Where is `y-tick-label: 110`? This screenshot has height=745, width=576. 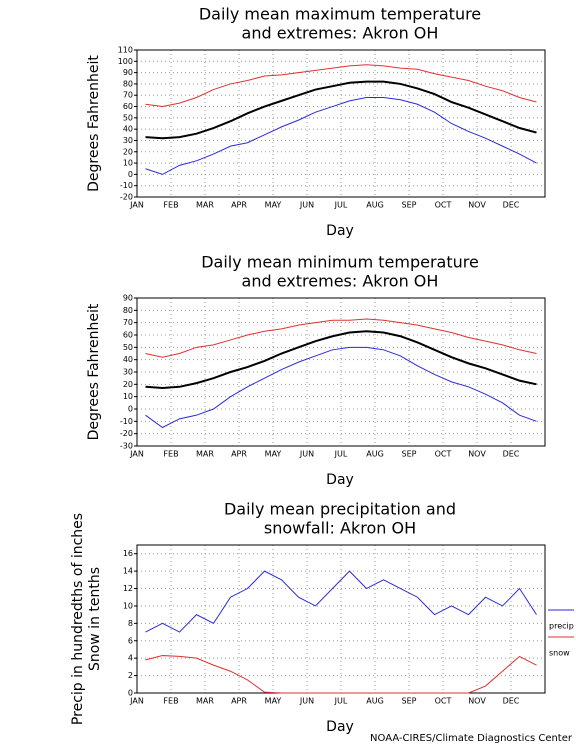 y-tick-label: 110 is located at coordinates (125, 50).